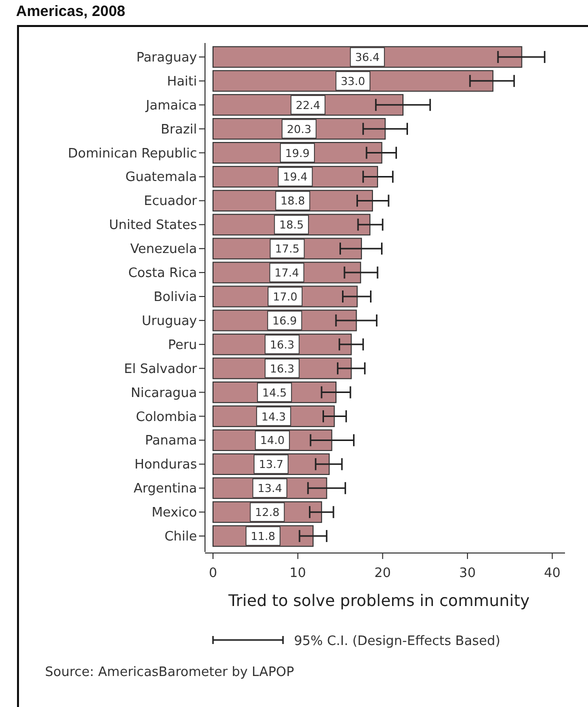  What do you see at coordinates (169, 672) in the screenshot?
I see `source-note: Source: AmericasBarometer by LAPOP` at bounding box center [169, 672].